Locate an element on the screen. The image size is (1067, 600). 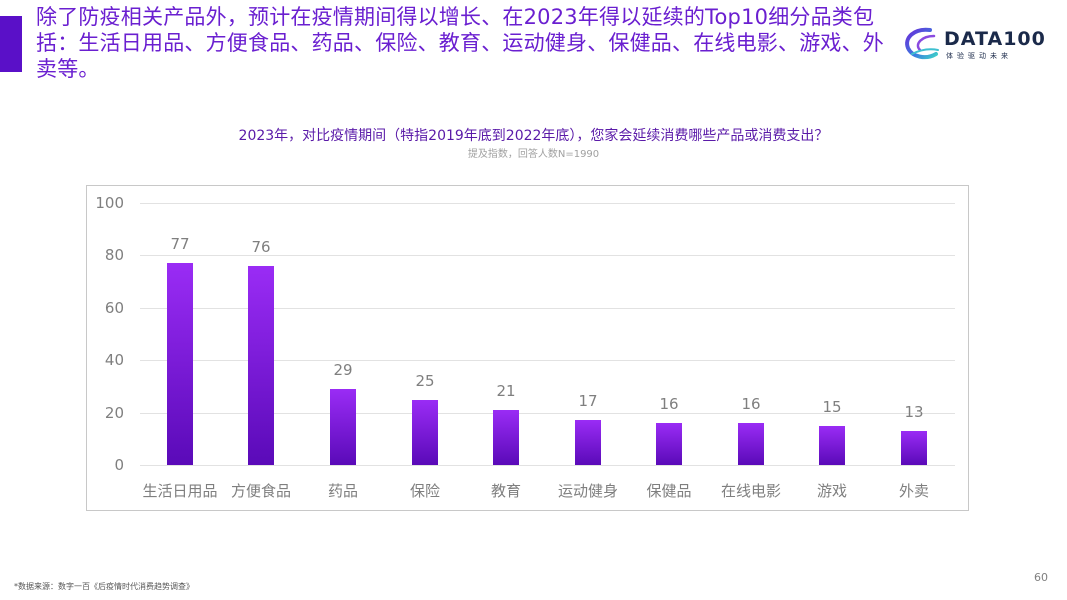
x-category-label: 运动健身 is located at coordinates (587, 491).